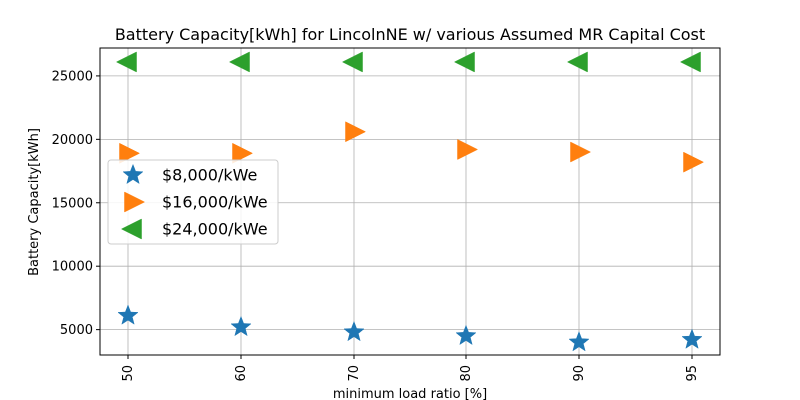 This screenshot has width=800, height=400. What do you see at coordinates (133, 174) in the screenshot?
I see `legend-marker-star` at bounding box center [133, 174].